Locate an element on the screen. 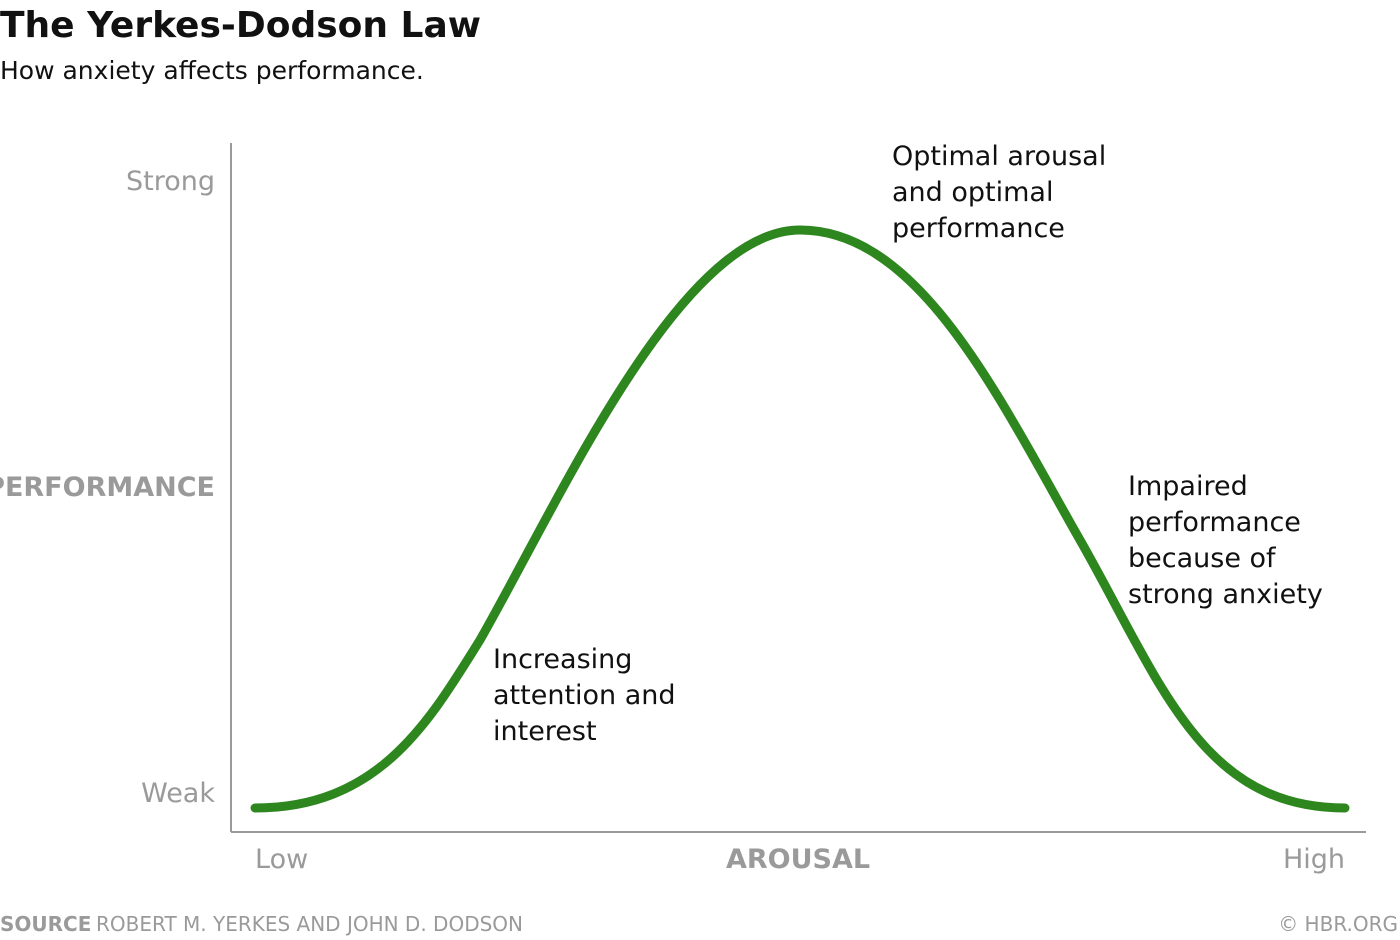 Image resolution: width=1400 pixels, height=940 pixels. annotation: Increasing attention and interest is located at coordinates (584, 695).